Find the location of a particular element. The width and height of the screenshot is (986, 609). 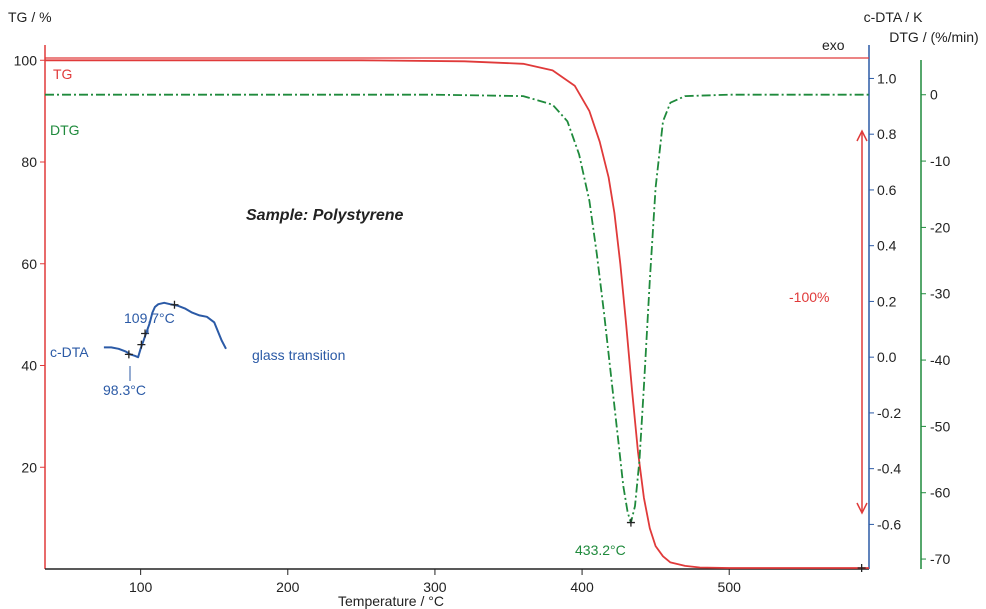

x-tick-label-2: 300 is located at coordinates (435, 587).